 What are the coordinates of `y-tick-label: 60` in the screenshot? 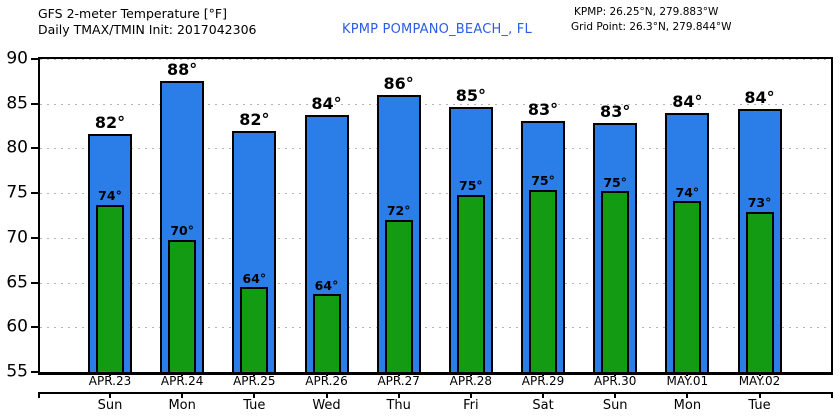 It's located at (17, 326).